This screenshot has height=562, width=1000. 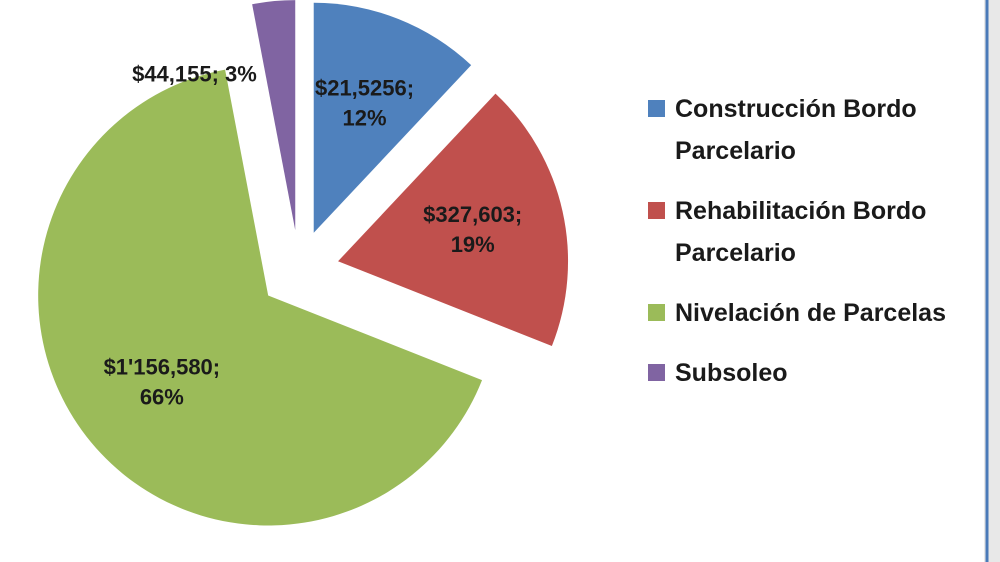 I want to click on legend-item: Rehabilitación Bordo Parcelario, so click(x=813, y=232).